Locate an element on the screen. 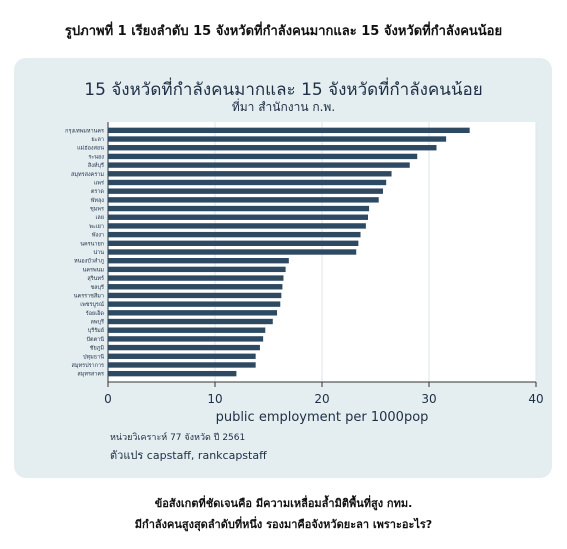 Image resolution: width=567 pixels, height=549 pixels. category-label: สุรินทร์ is located at coordinates (95, 278).